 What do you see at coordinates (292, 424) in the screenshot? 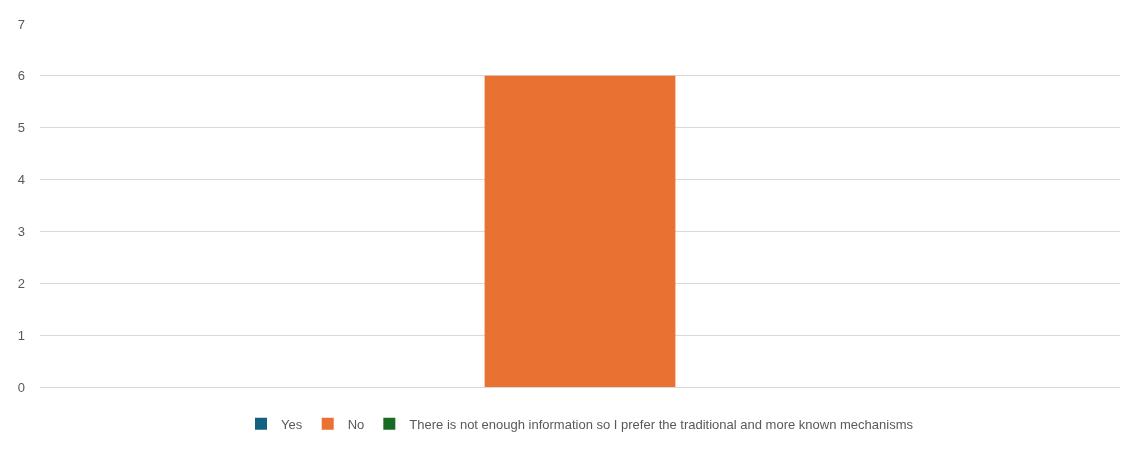
I see `legend-label: Yes` at bounding box center [292, 424].